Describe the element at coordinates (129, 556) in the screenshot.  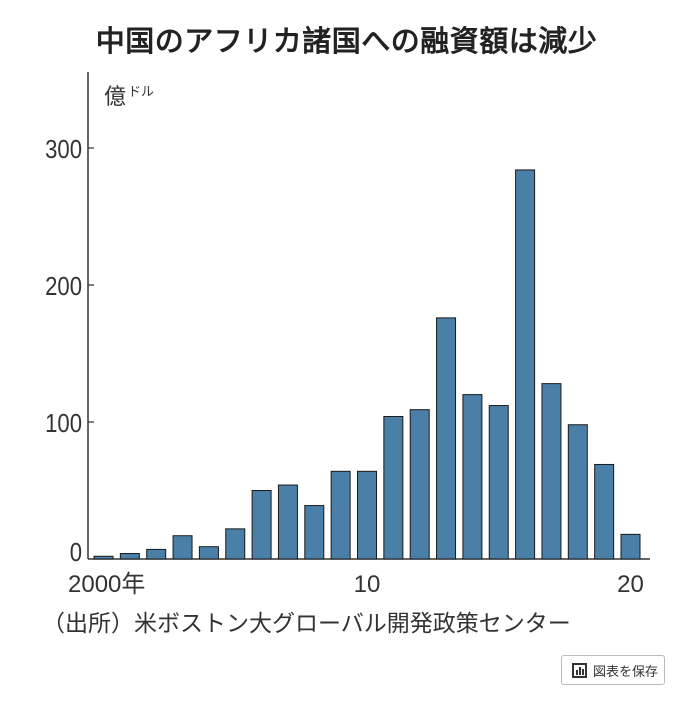
I see `bar-2001` at that location.